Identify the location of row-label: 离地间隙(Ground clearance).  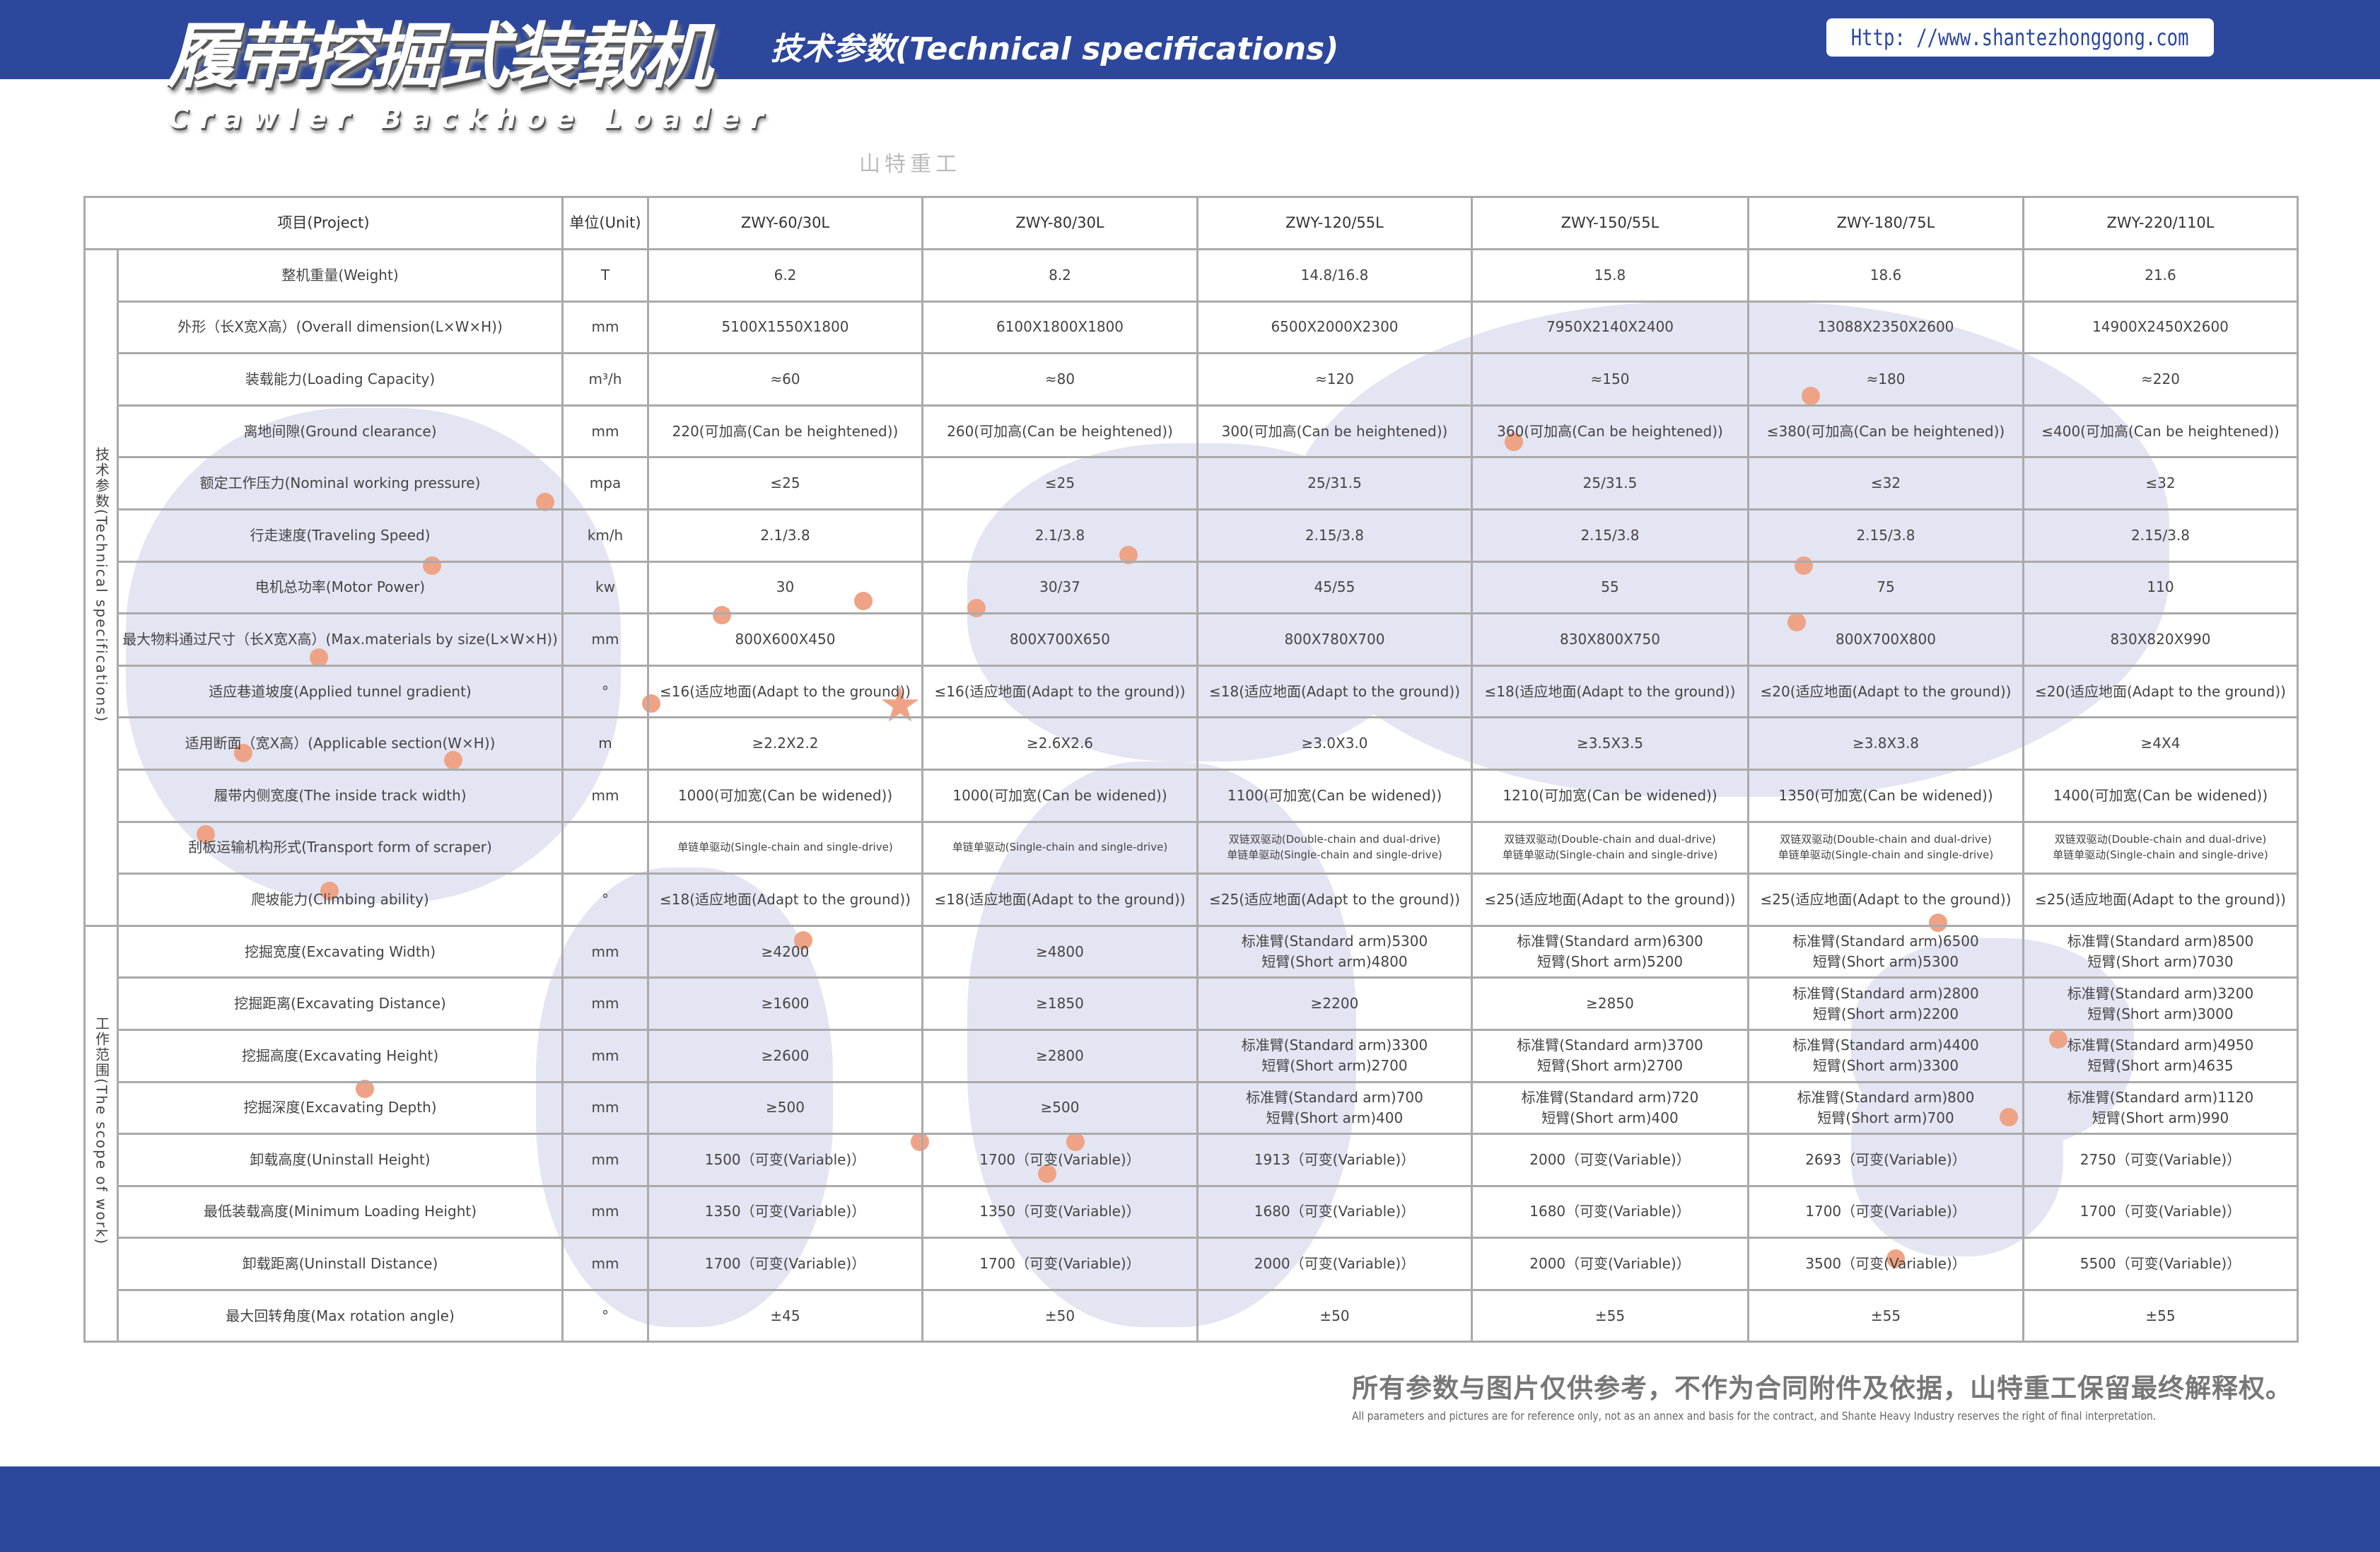
(340, 432).